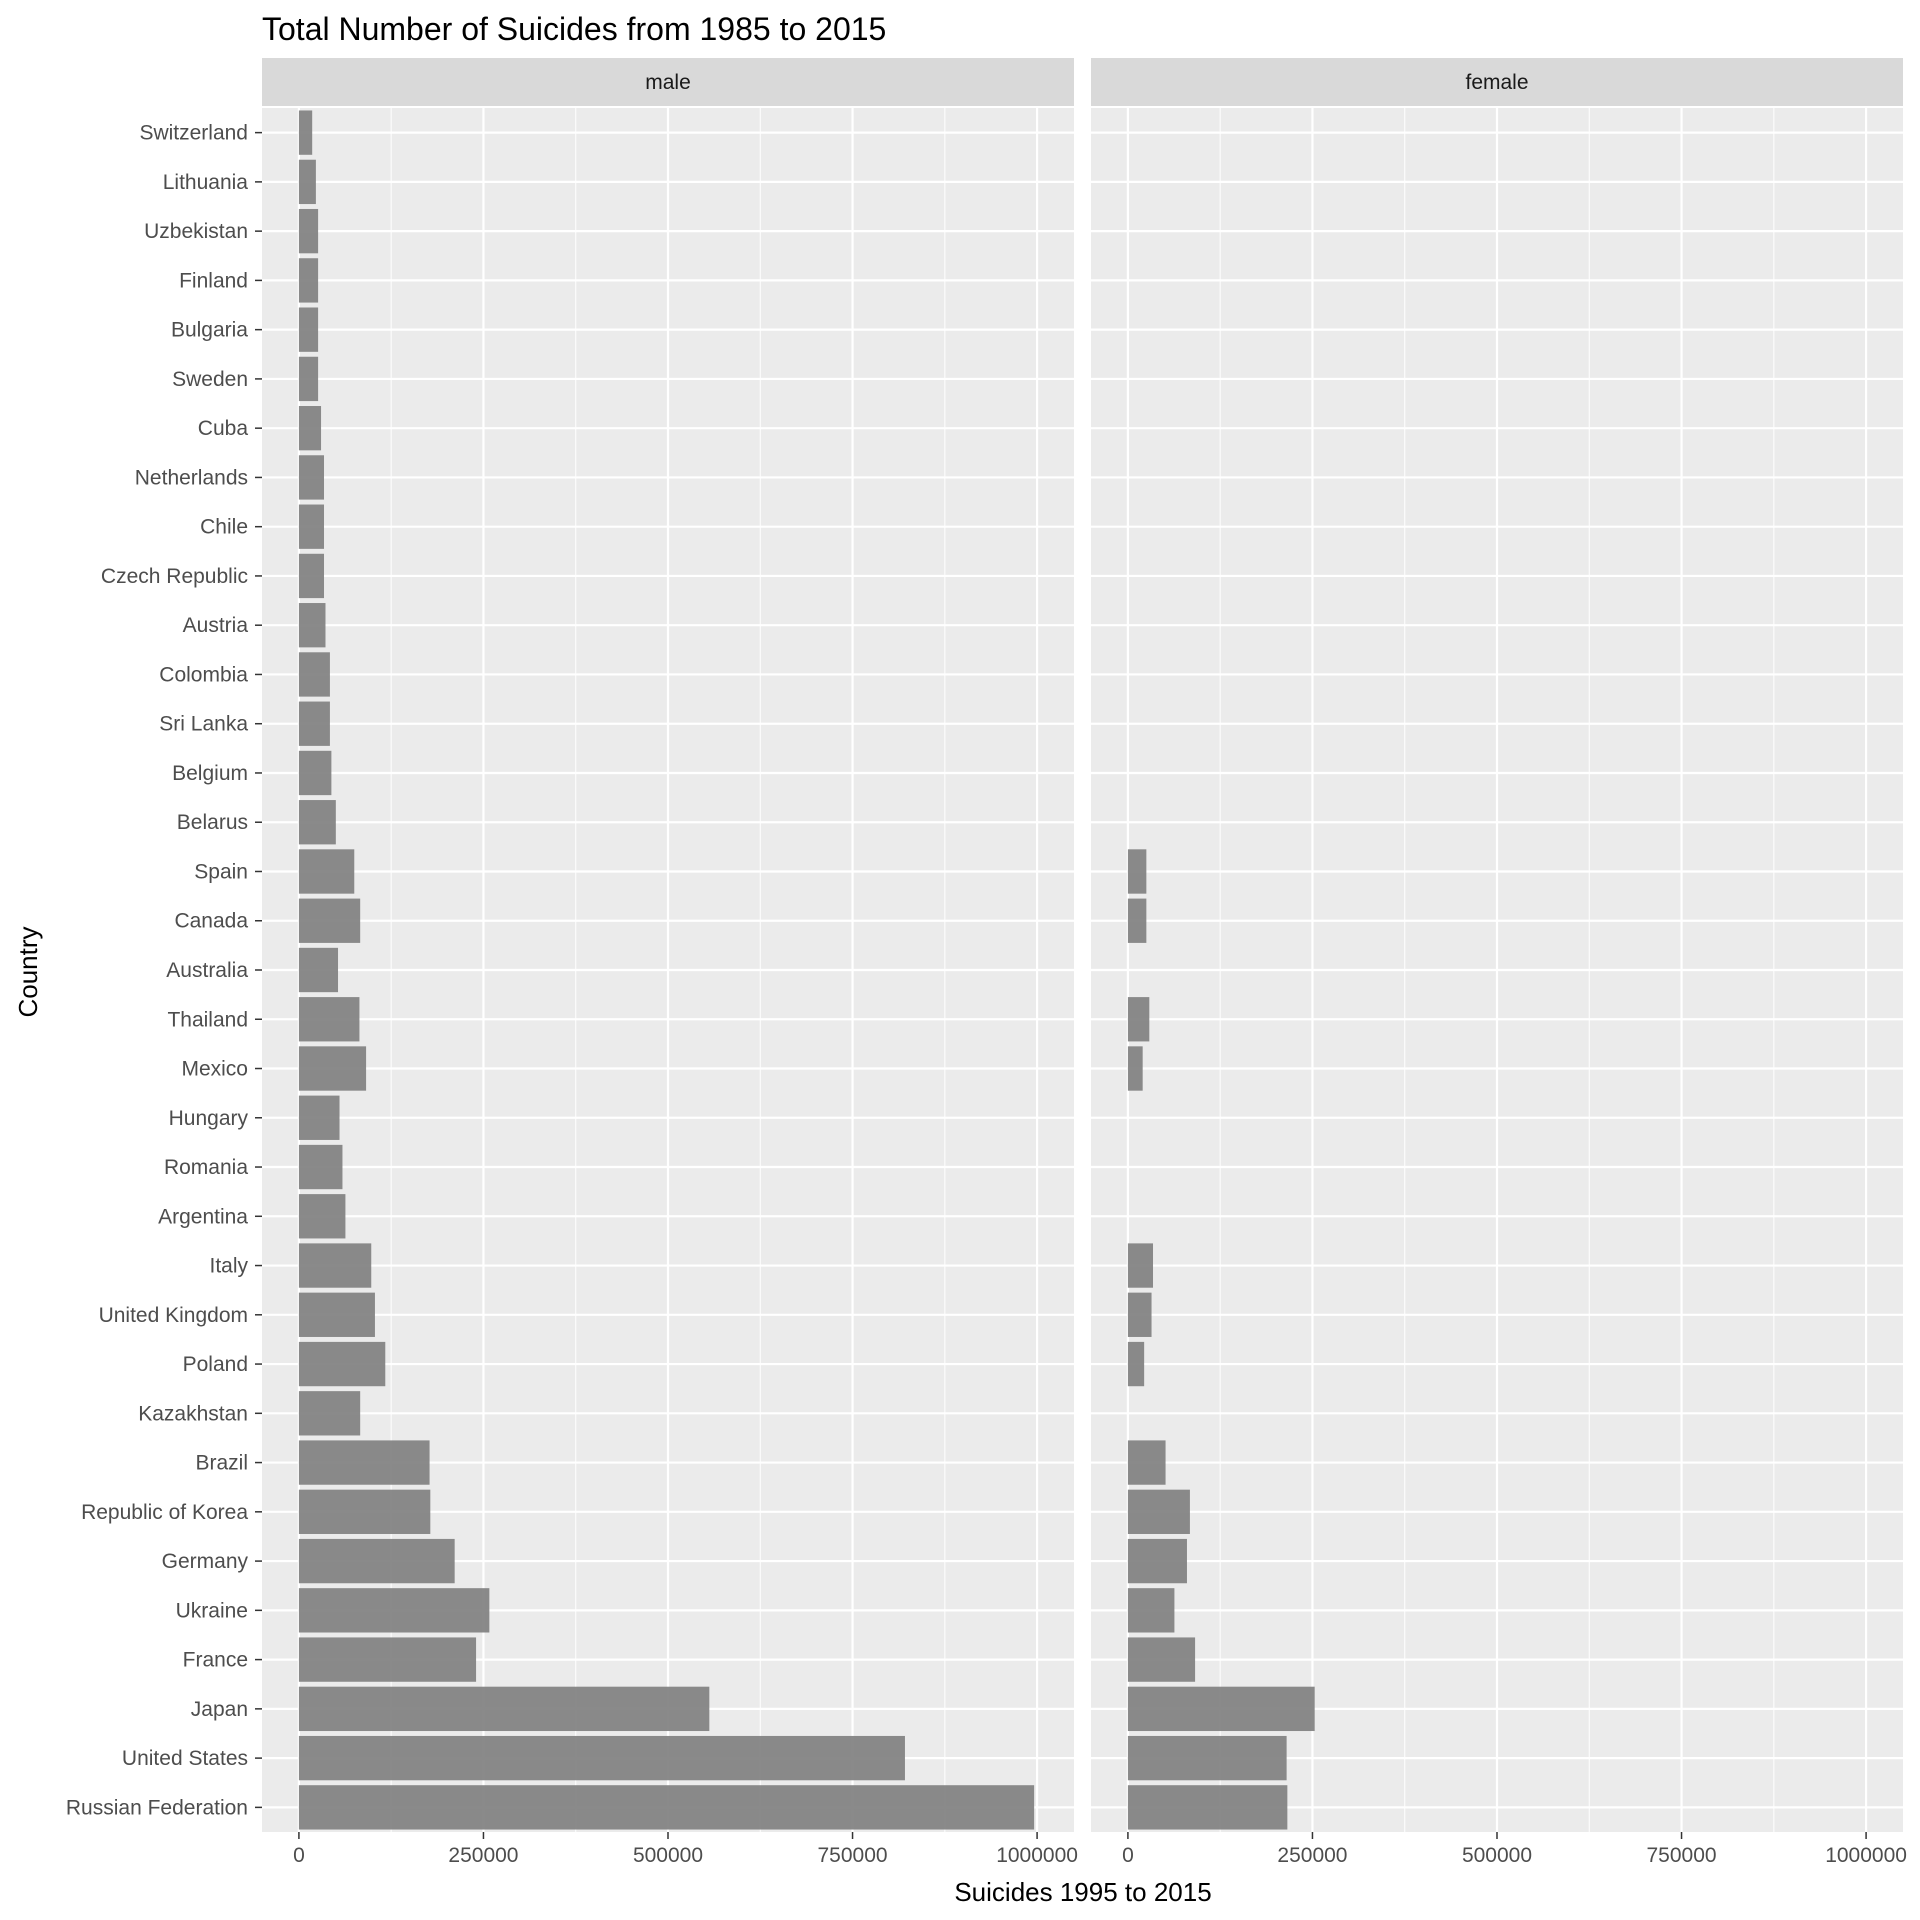 This screenshot has width=1920, height=1920. Describe the element at coordinates (212, 1610) in the screenshot. I see `y-tick-label-ukraine: Ukraine` at that location.